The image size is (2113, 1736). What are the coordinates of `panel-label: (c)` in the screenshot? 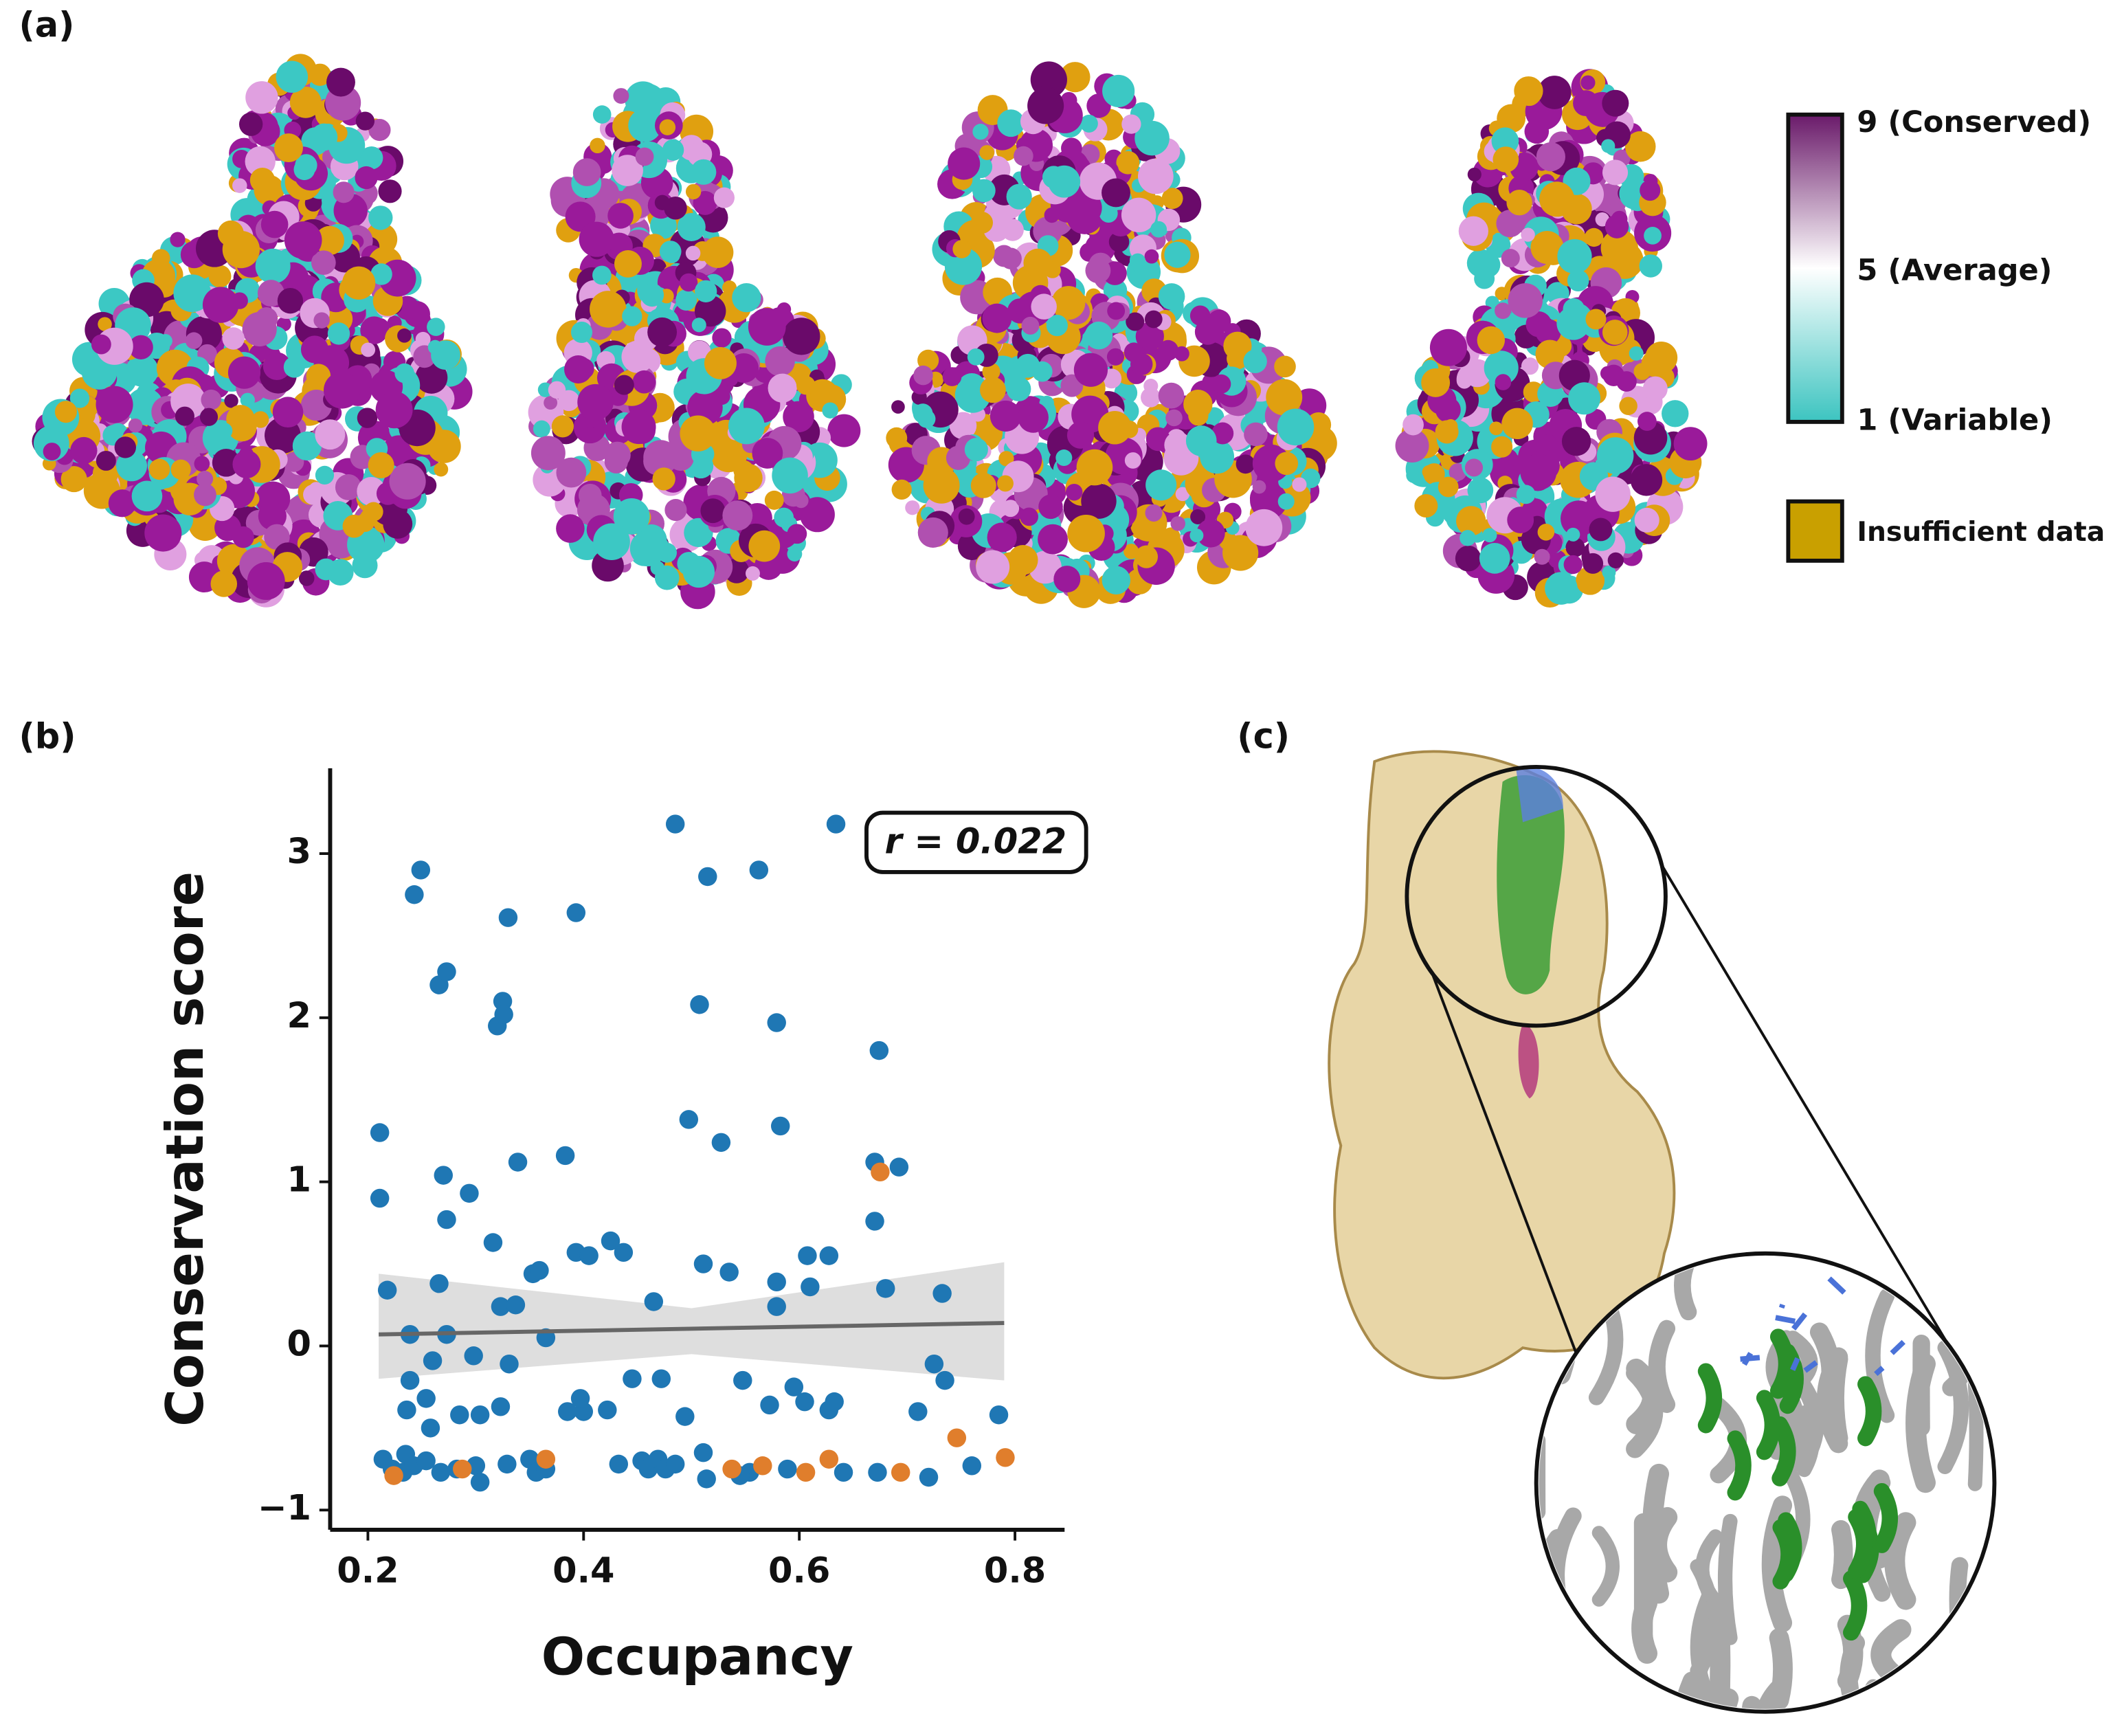 It's located at (1263, 737).